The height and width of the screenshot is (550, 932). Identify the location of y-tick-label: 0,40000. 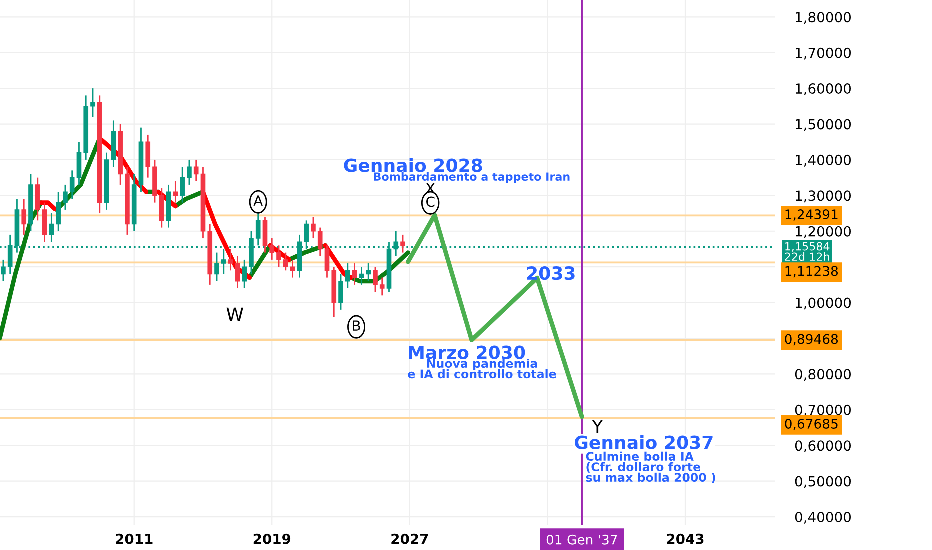
(823, 518).